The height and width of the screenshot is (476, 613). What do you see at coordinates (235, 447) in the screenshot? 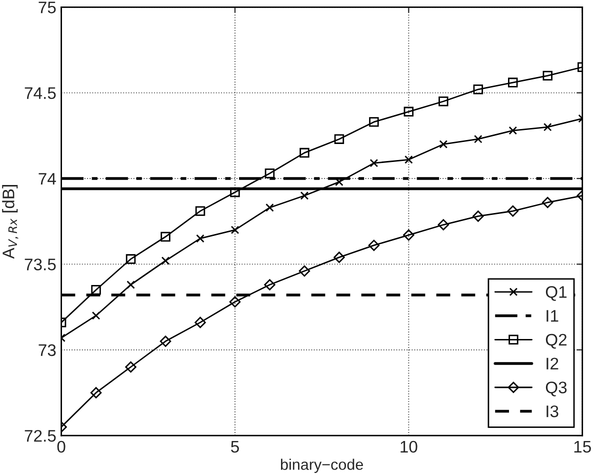
I see `x-tick-label: 5` at bounding box center [235, 447].